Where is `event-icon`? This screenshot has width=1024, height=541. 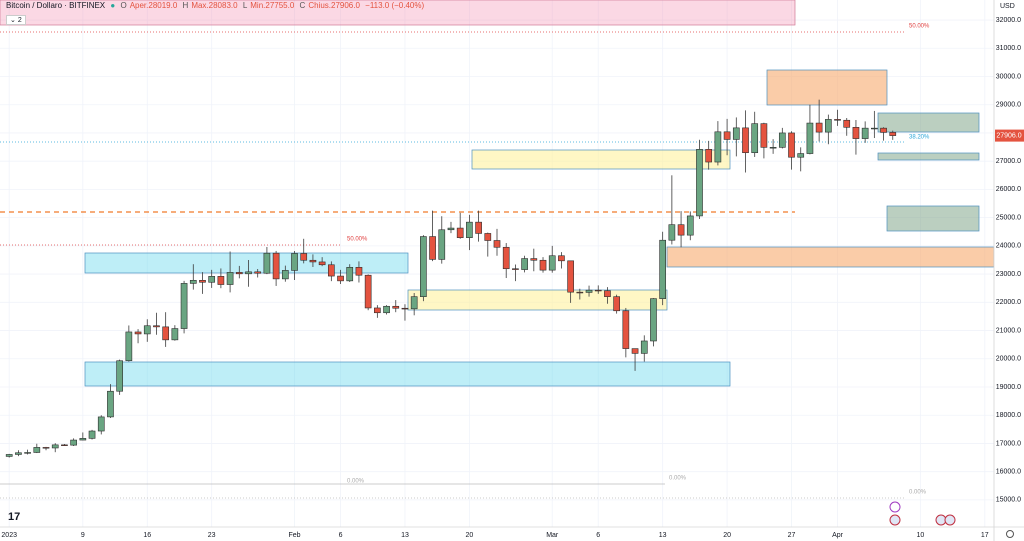 event-icon is located at coordinates (895, 507).